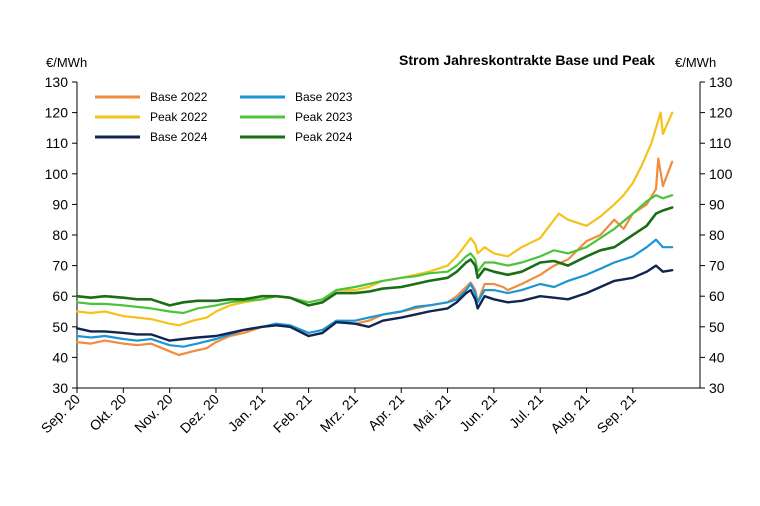 The width and height of the screenshot is (760, 506). Describe the element at coordinates (247, 413) in the screenshot. I see `x-tick-label: Jan. 21` at that location.